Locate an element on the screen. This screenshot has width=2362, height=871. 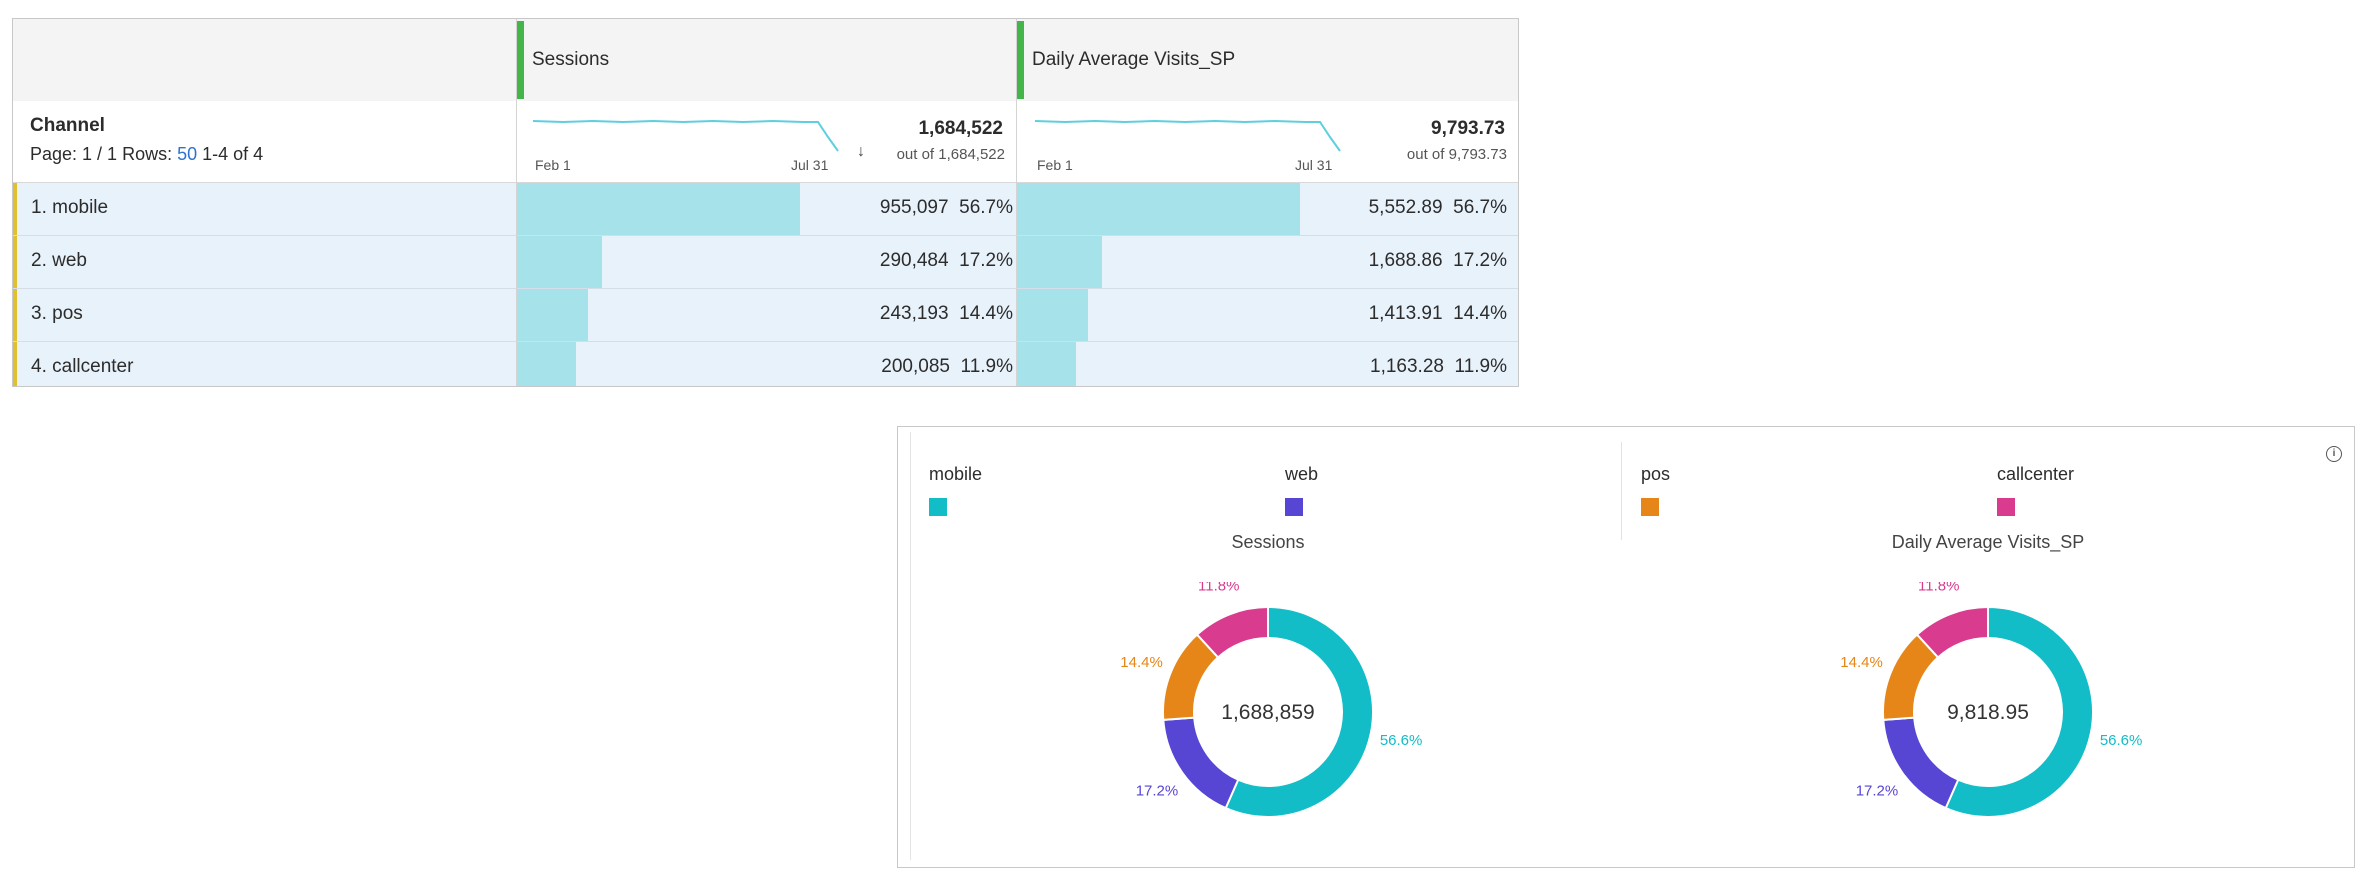
pagination: Page: 1 / 1 Rows: 50 1-4 of 4 is located at coordinates (146, 154).